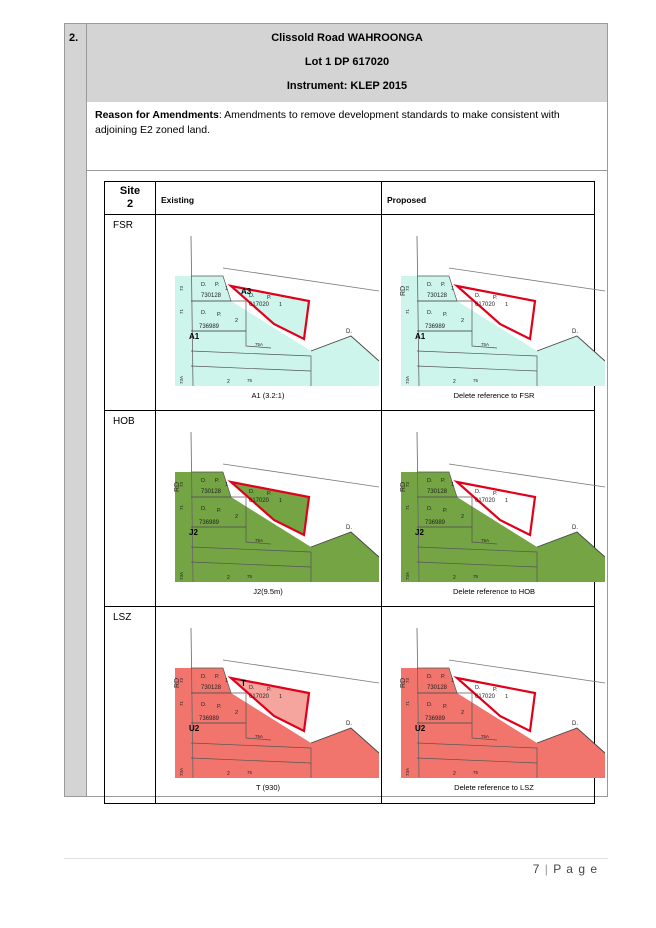 This screenshot has height=928, width=656. I want to click on proposed-caption: Delete reference to LSZ, so click(494, 787).